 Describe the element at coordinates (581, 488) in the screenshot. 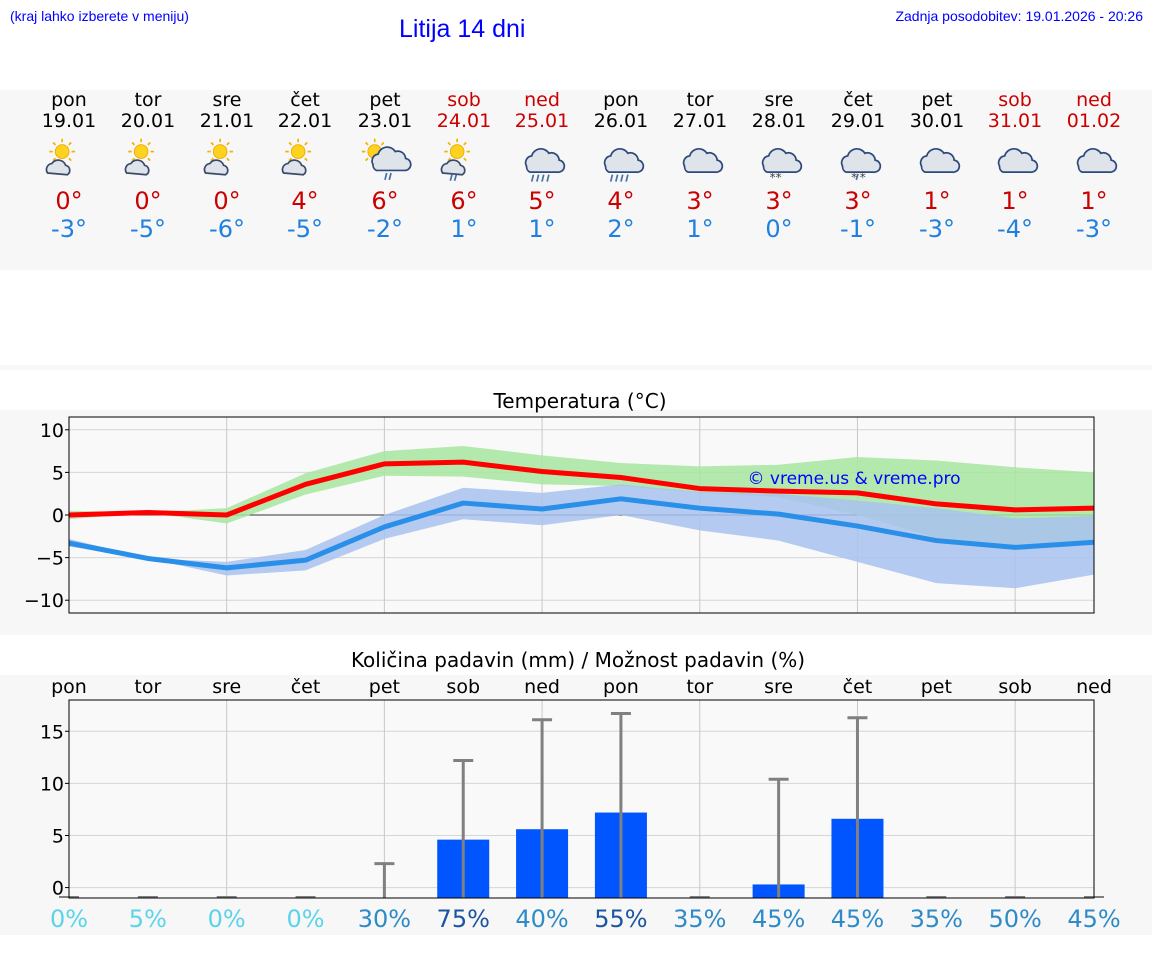

I see `temperature-line-max` at that location.